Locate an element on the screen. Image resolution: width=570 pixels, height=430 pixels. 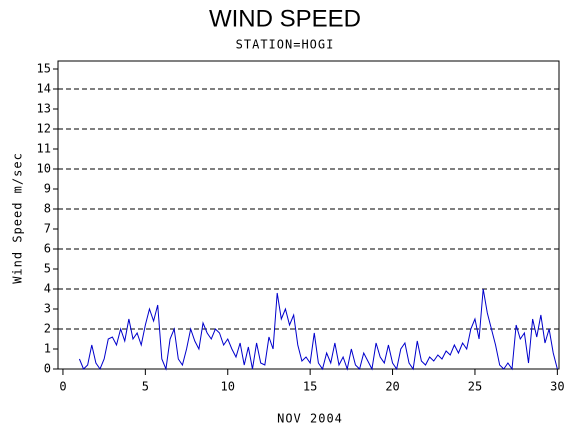
x-tick-label: 20 is located at coordinates (392, 387).